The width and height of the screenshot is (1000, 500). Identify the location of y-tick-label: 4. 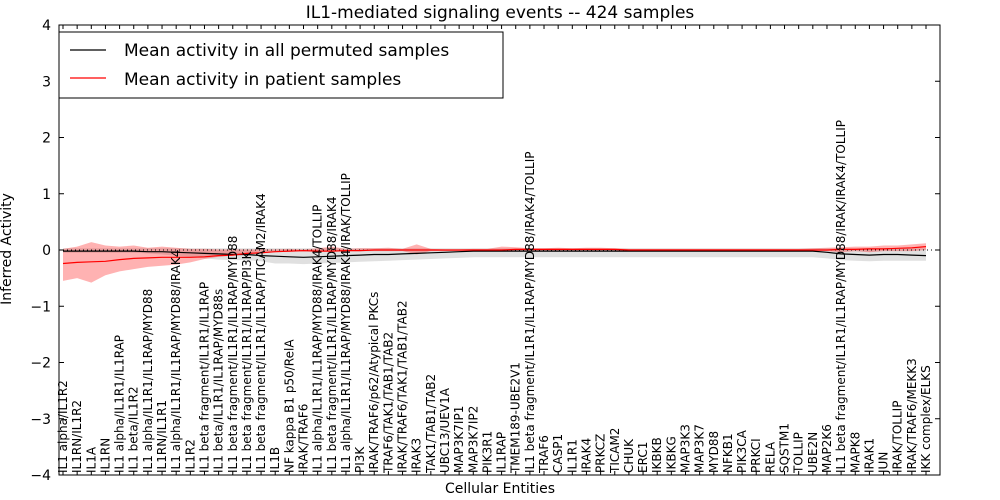
(46, 26).